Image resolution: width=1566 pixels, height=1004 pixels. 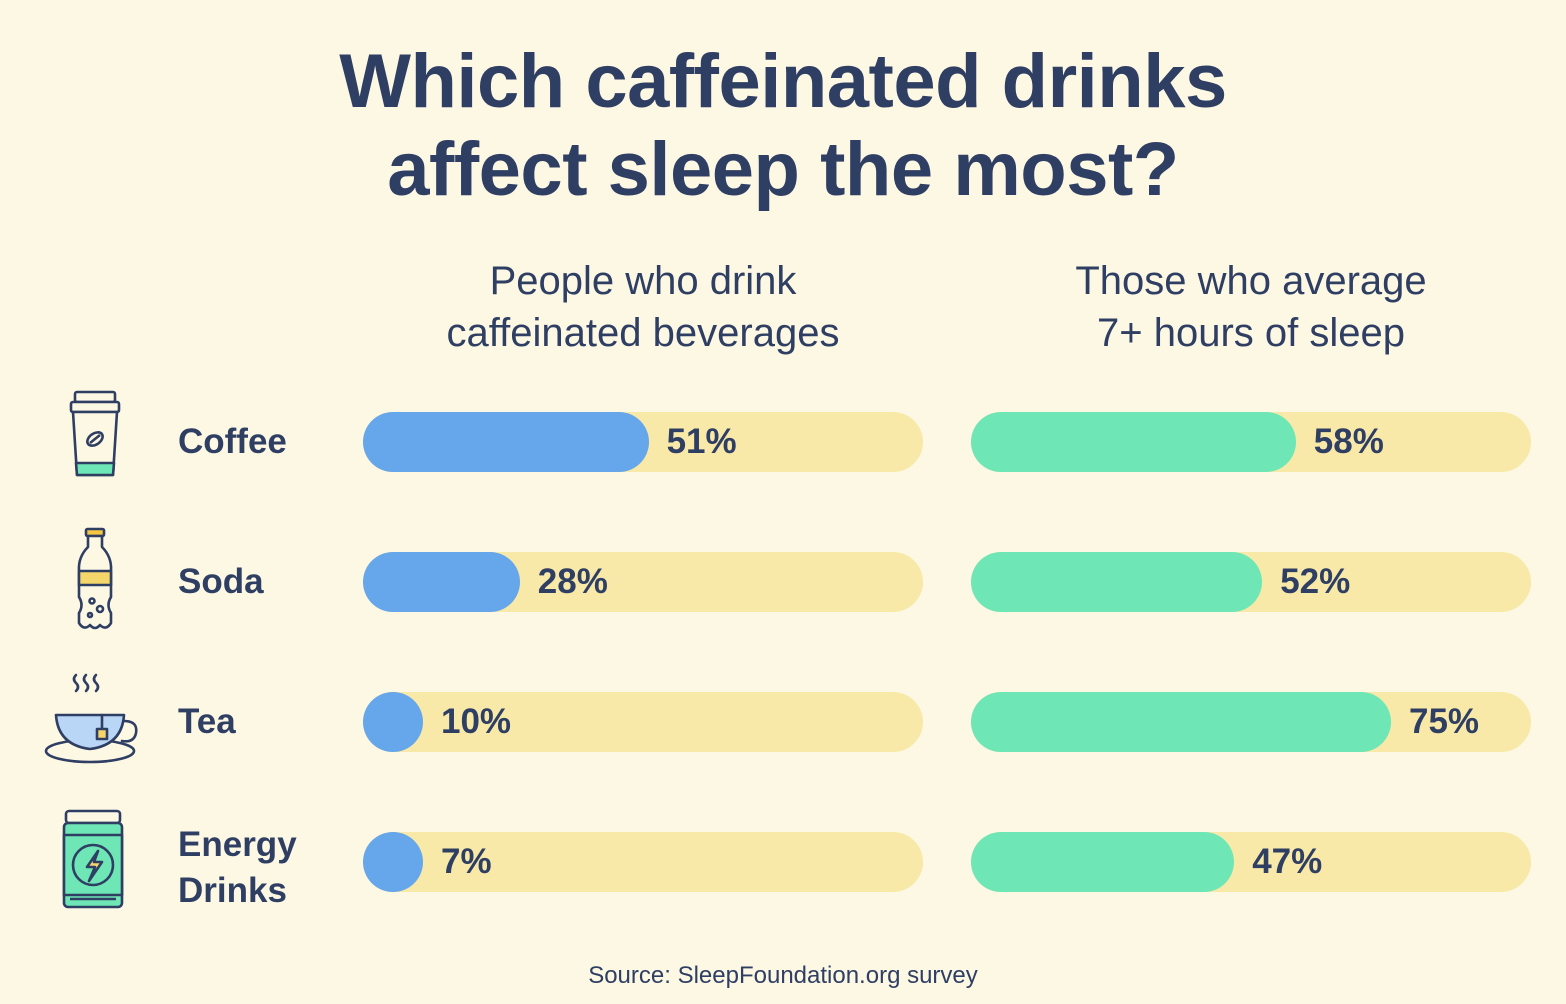 I want to click on bar-track-left-energy-drinks: 7%, so click(x=643, y=862).